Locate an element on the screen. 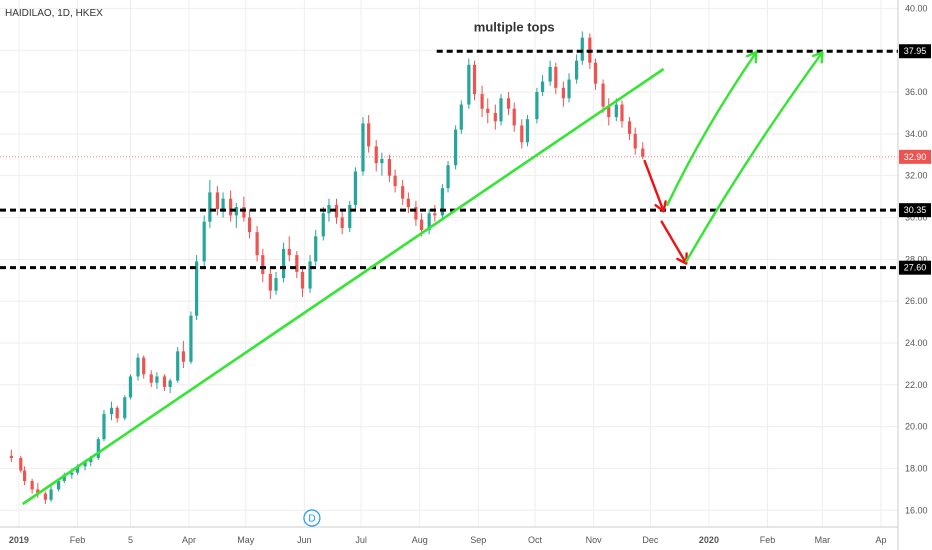  dividend-marker: D is located at coordinates (312, 518).